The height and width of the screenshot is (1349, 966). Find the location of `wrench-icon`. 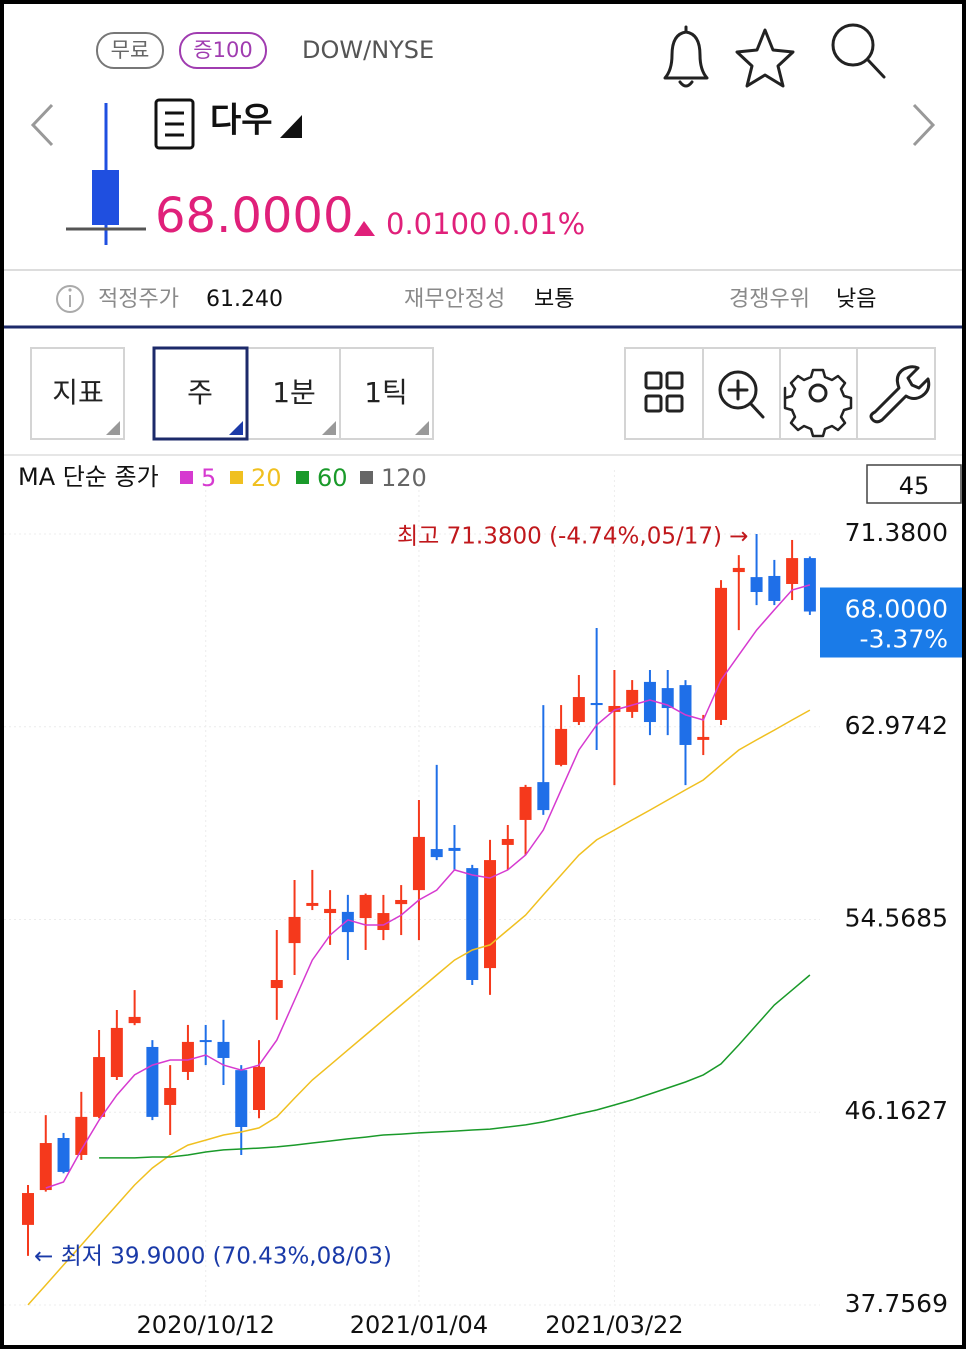

wrench-icon is located at coordinates (900, 394).